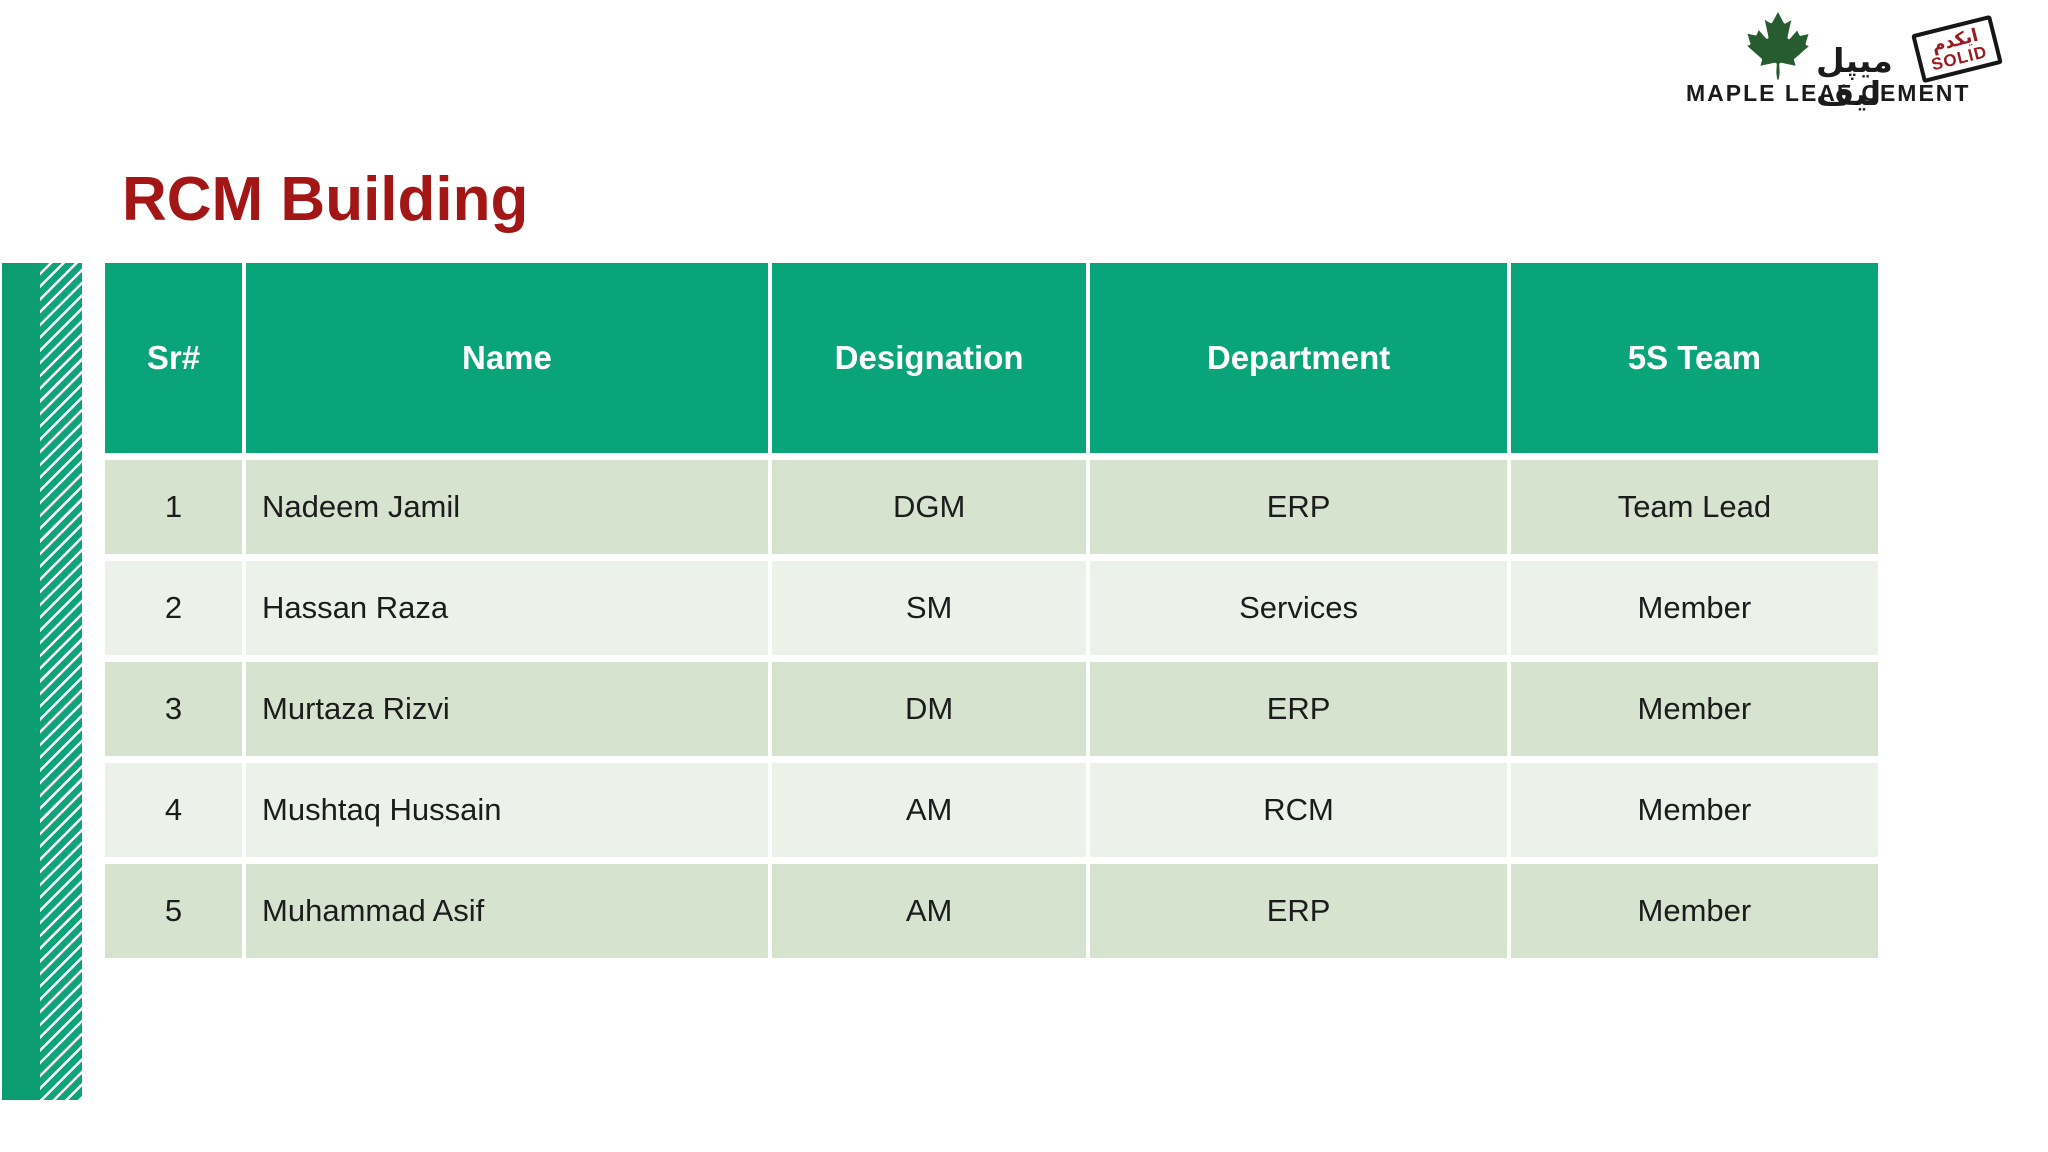  Describe the element at coordinates (21, 681) in the screenshot. I see `sidebar-solid-bar` at that location.